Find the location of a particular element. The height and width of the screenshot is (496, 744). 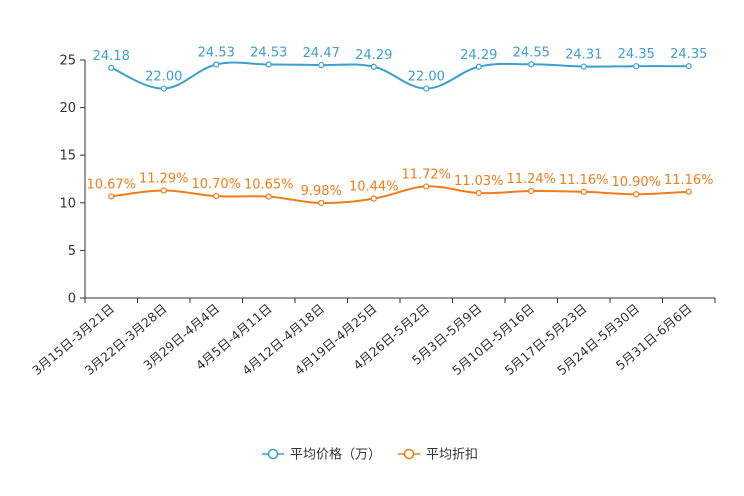

data-label: 24.47 is located at coordinates (321, 53).